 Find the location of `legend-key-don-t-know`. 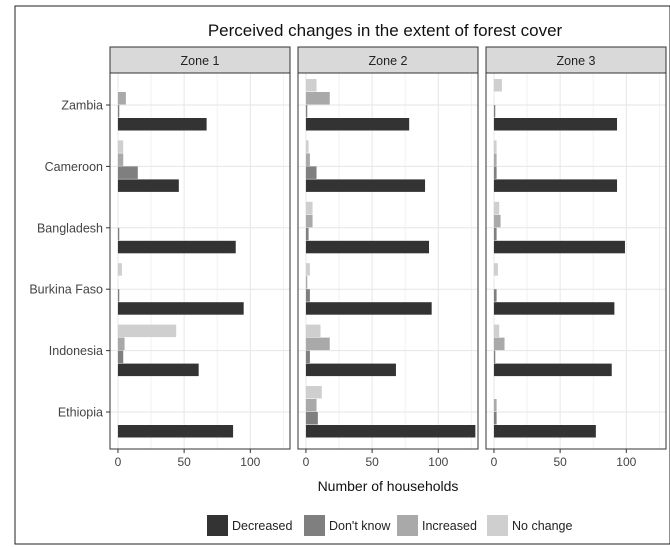

legend-key-don-t-know is located at coordinates (314, 525).